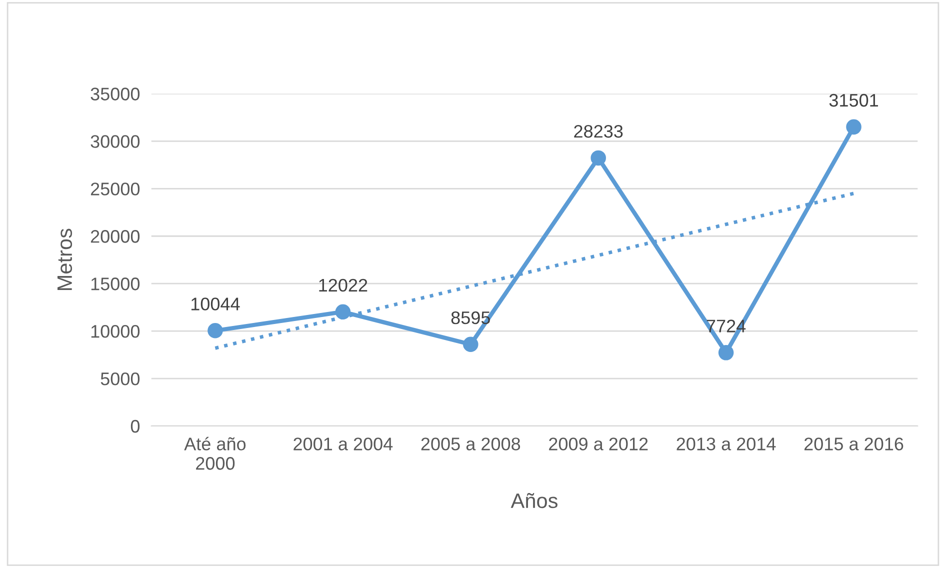  I want to click on y-tick-label: 20000, so click(115, 236).